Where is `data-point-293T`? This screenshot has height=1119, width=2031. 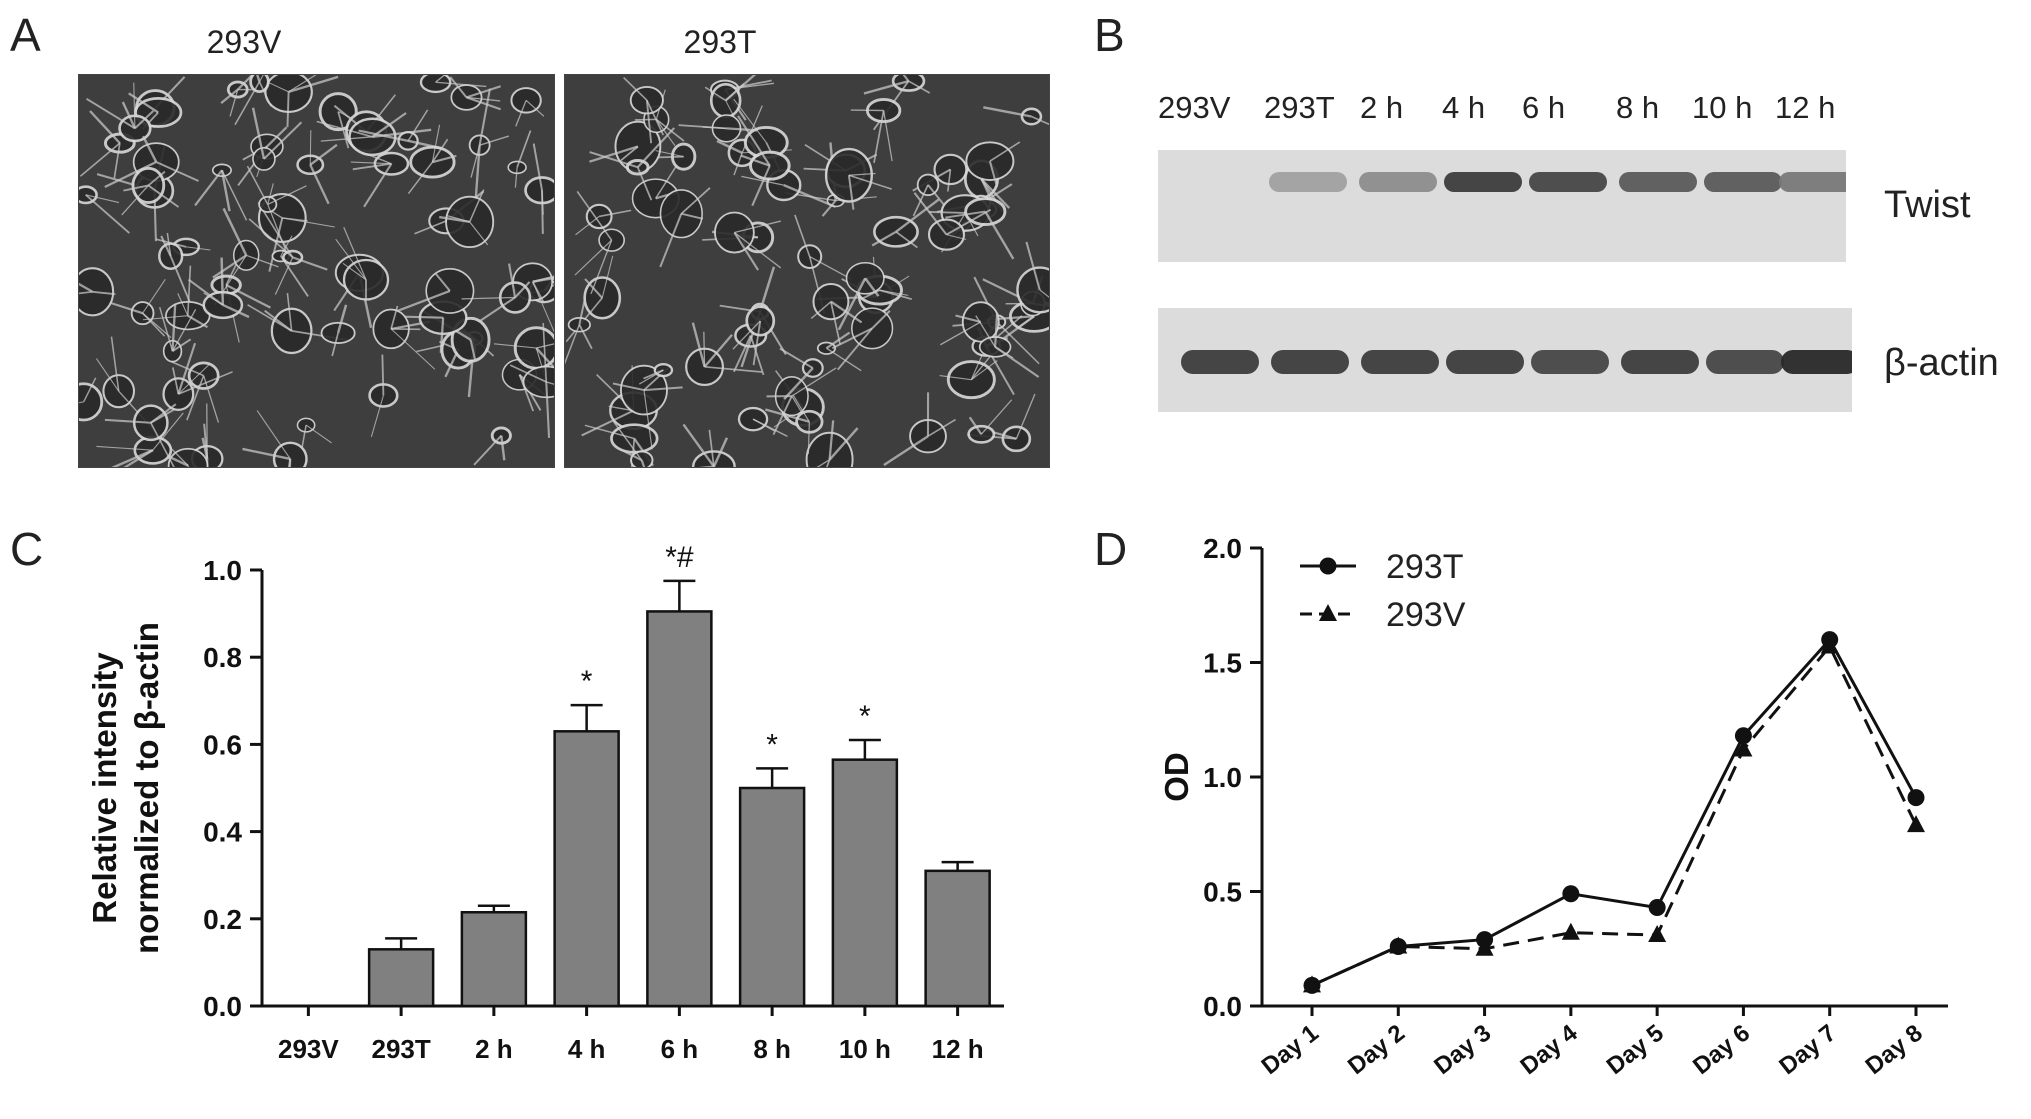 data-point-293T is located at coordinates (1916, 798).